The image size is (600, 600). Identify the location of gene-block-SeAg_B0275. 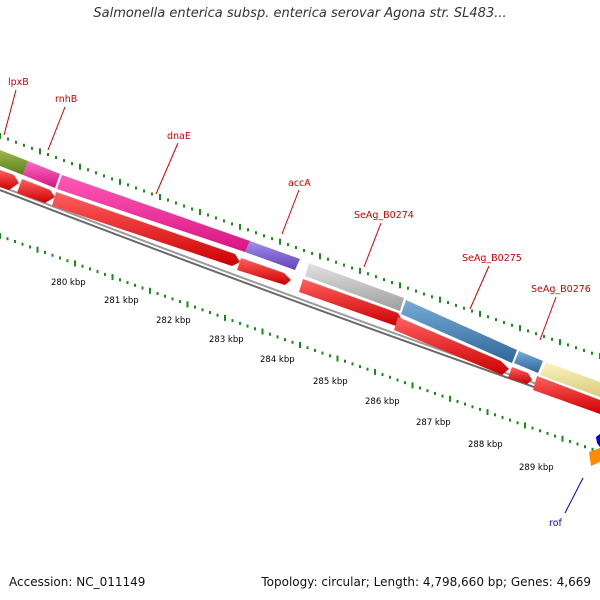
(459, 331).